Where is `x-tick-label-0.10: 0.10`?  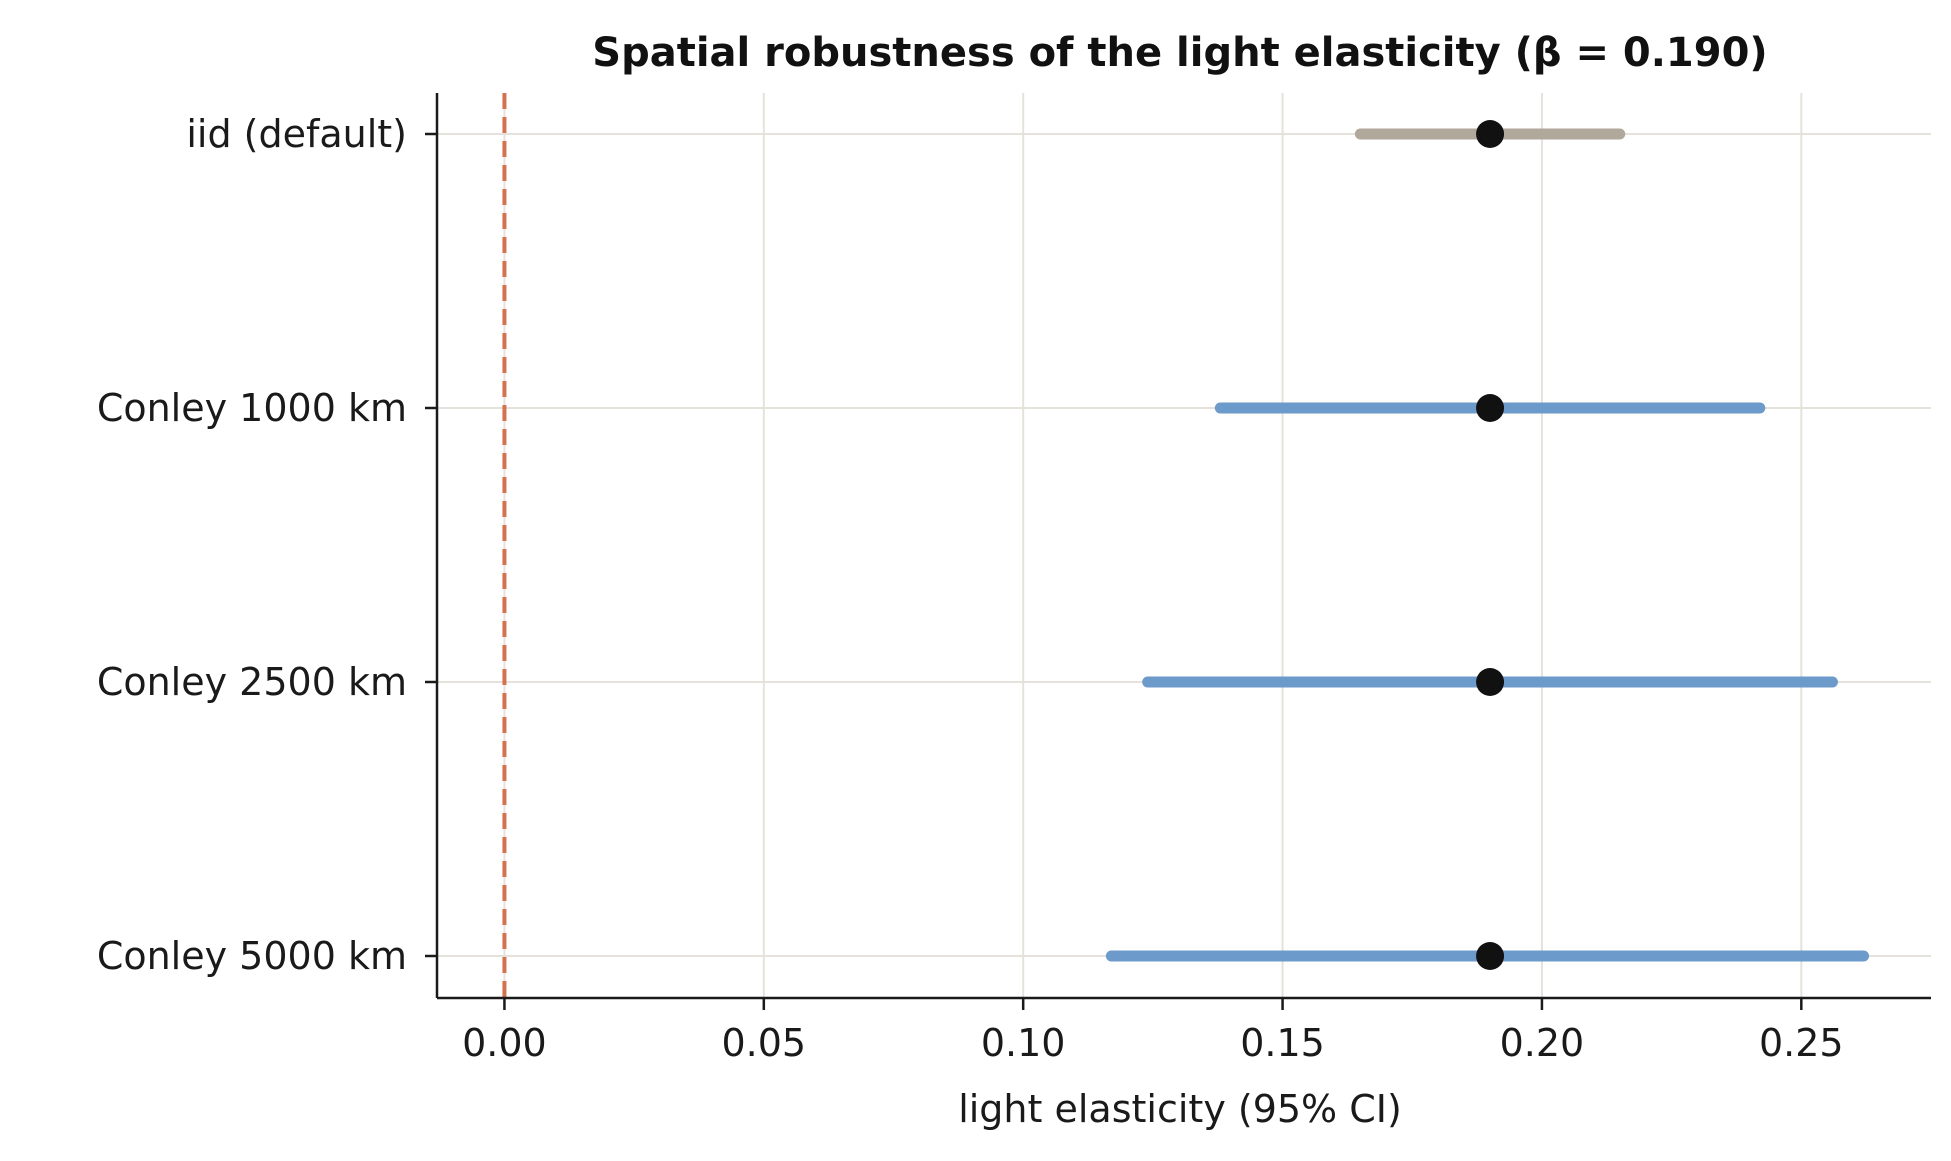
x-tick-label-0.10: 0.10 is located at coordinates (1023, 1043).